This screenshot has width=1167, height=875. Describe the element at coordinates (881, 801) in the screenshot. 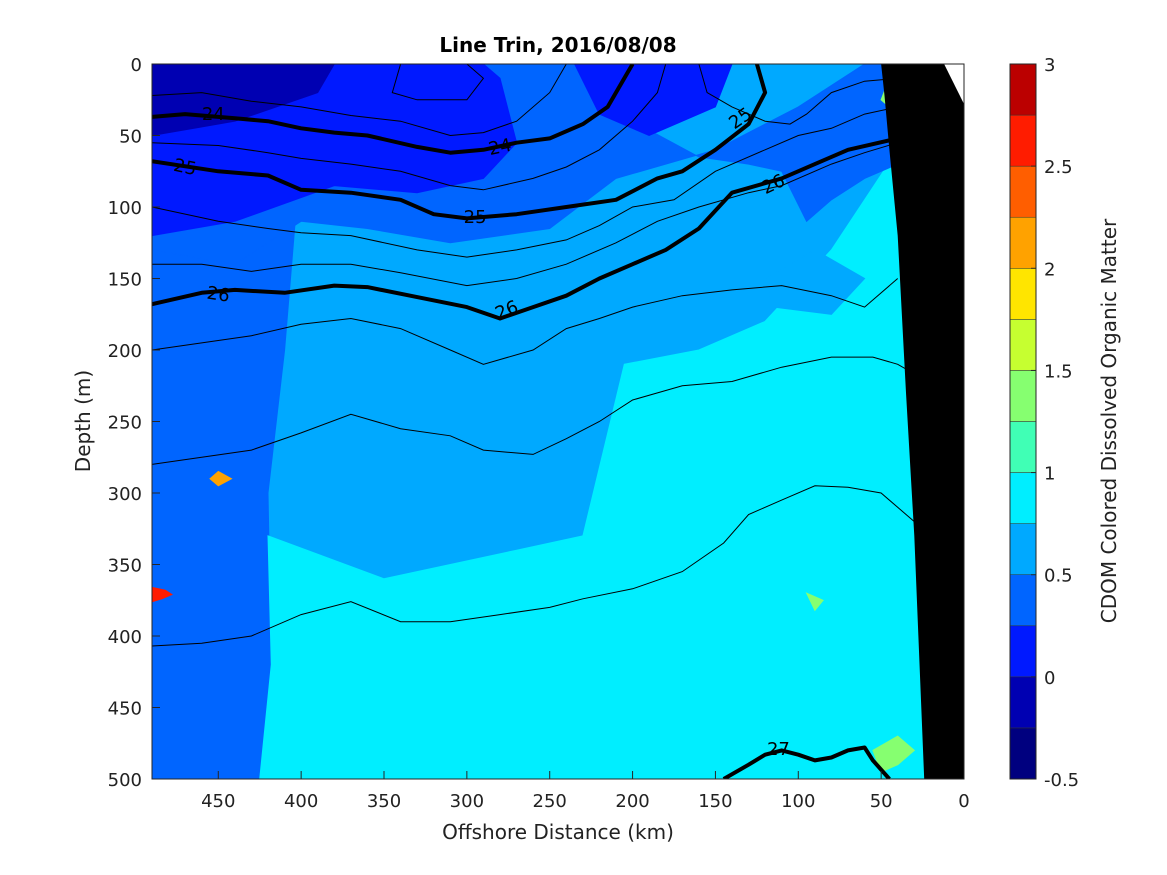

I see `x-tick-label: 50` at that location.